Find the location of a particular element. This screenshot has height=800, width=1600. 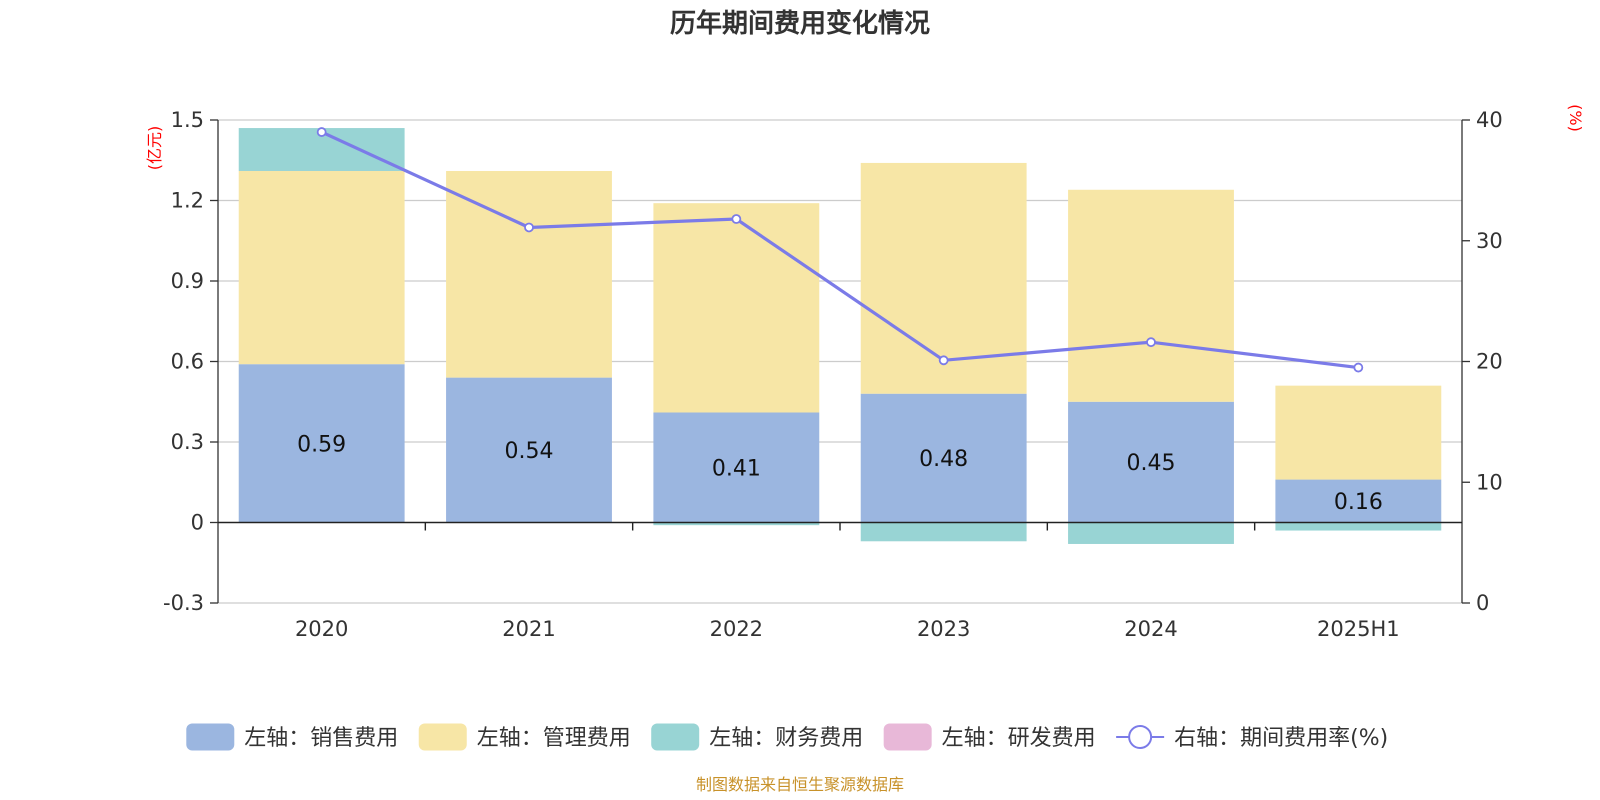

x-axis-tick-label: 2023 is located at coordinates (943, 629).